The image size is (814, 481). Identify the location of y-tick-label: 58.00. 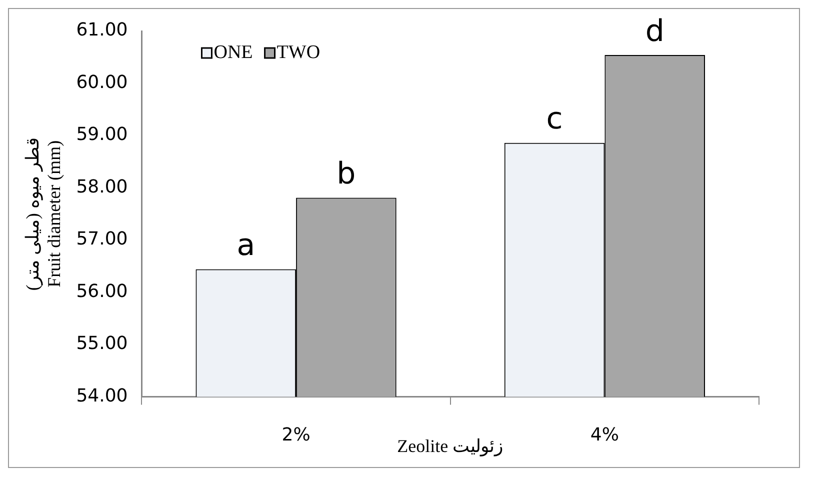
(102, 187).